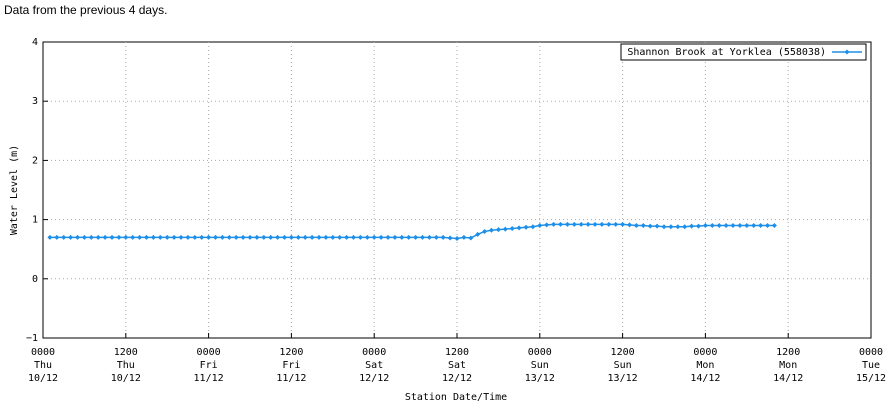 This screenshot has height=407, width=896. I want to click on y-tick-label: 3, so click(35, 101).